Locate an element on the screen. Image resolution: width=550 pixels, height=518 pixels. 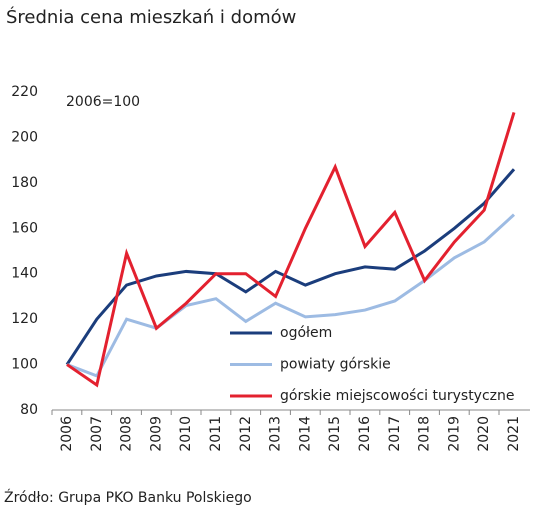
y-tick-label: 160 is located at coordinates (24, 228).